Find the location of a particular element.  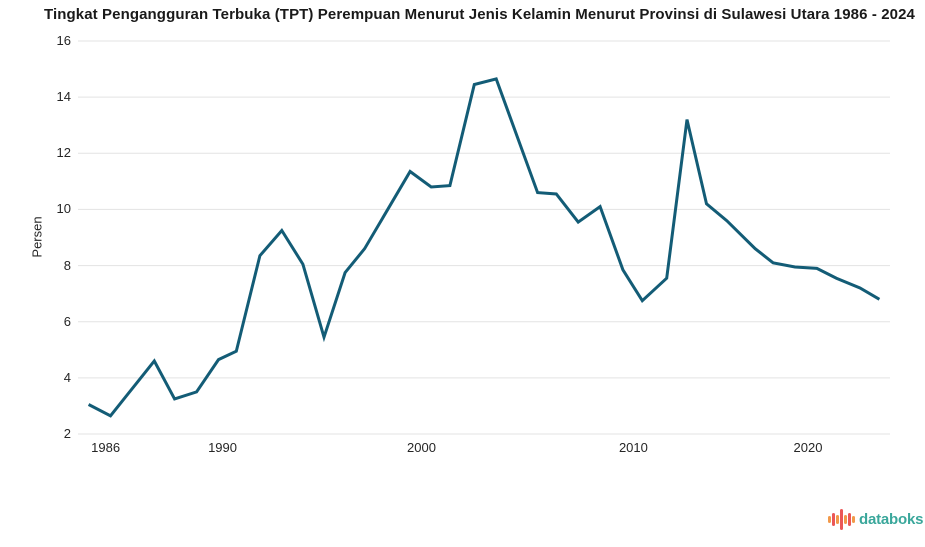

x-tick-label: 1990 is located at coordinates (222, 447).